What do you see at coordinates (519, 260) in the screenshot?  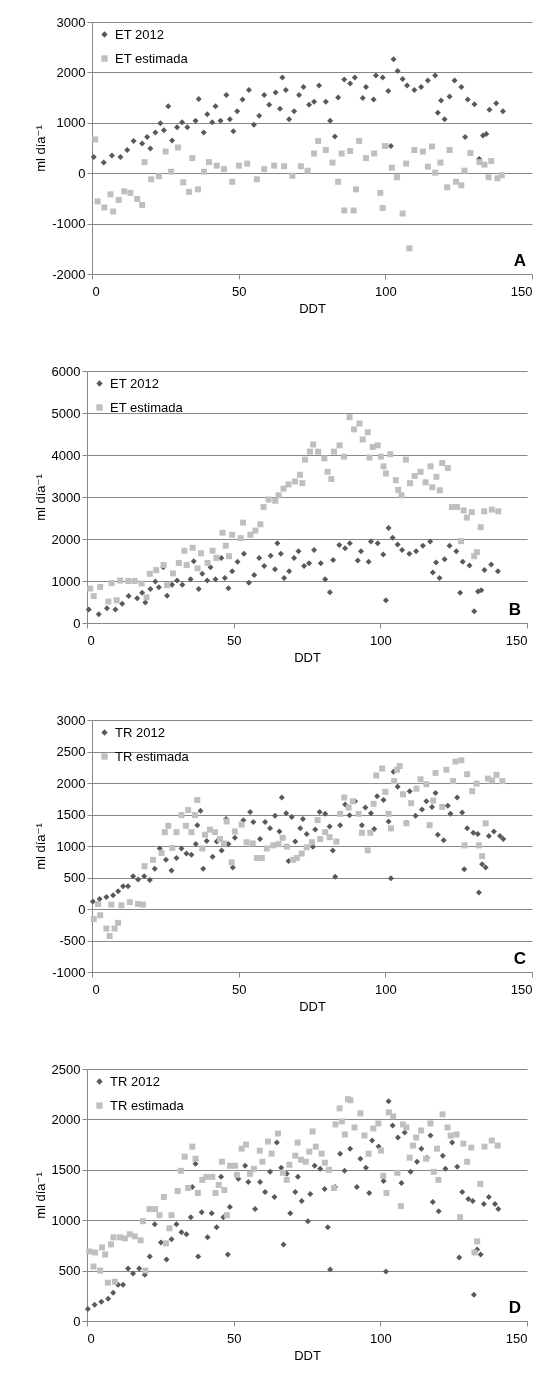 I see `annotation: A` at bounding box center [519, 260].